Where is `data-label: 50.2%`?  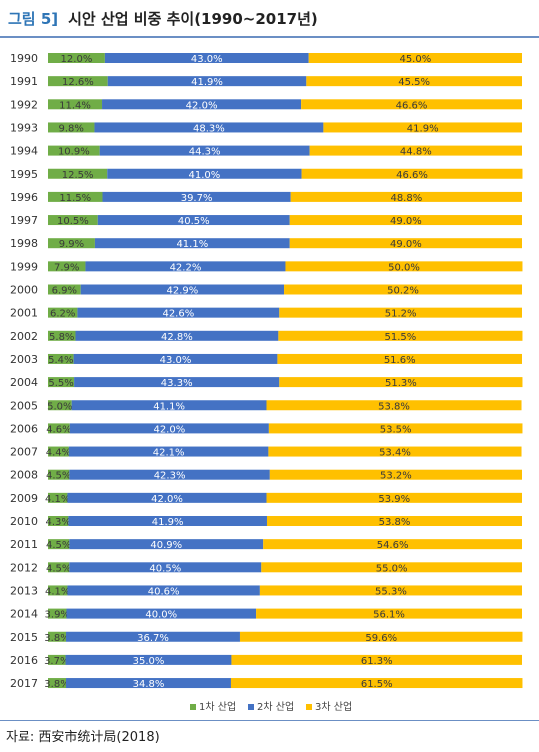 data-label: 50.2% is located at coordinates (403, 291).